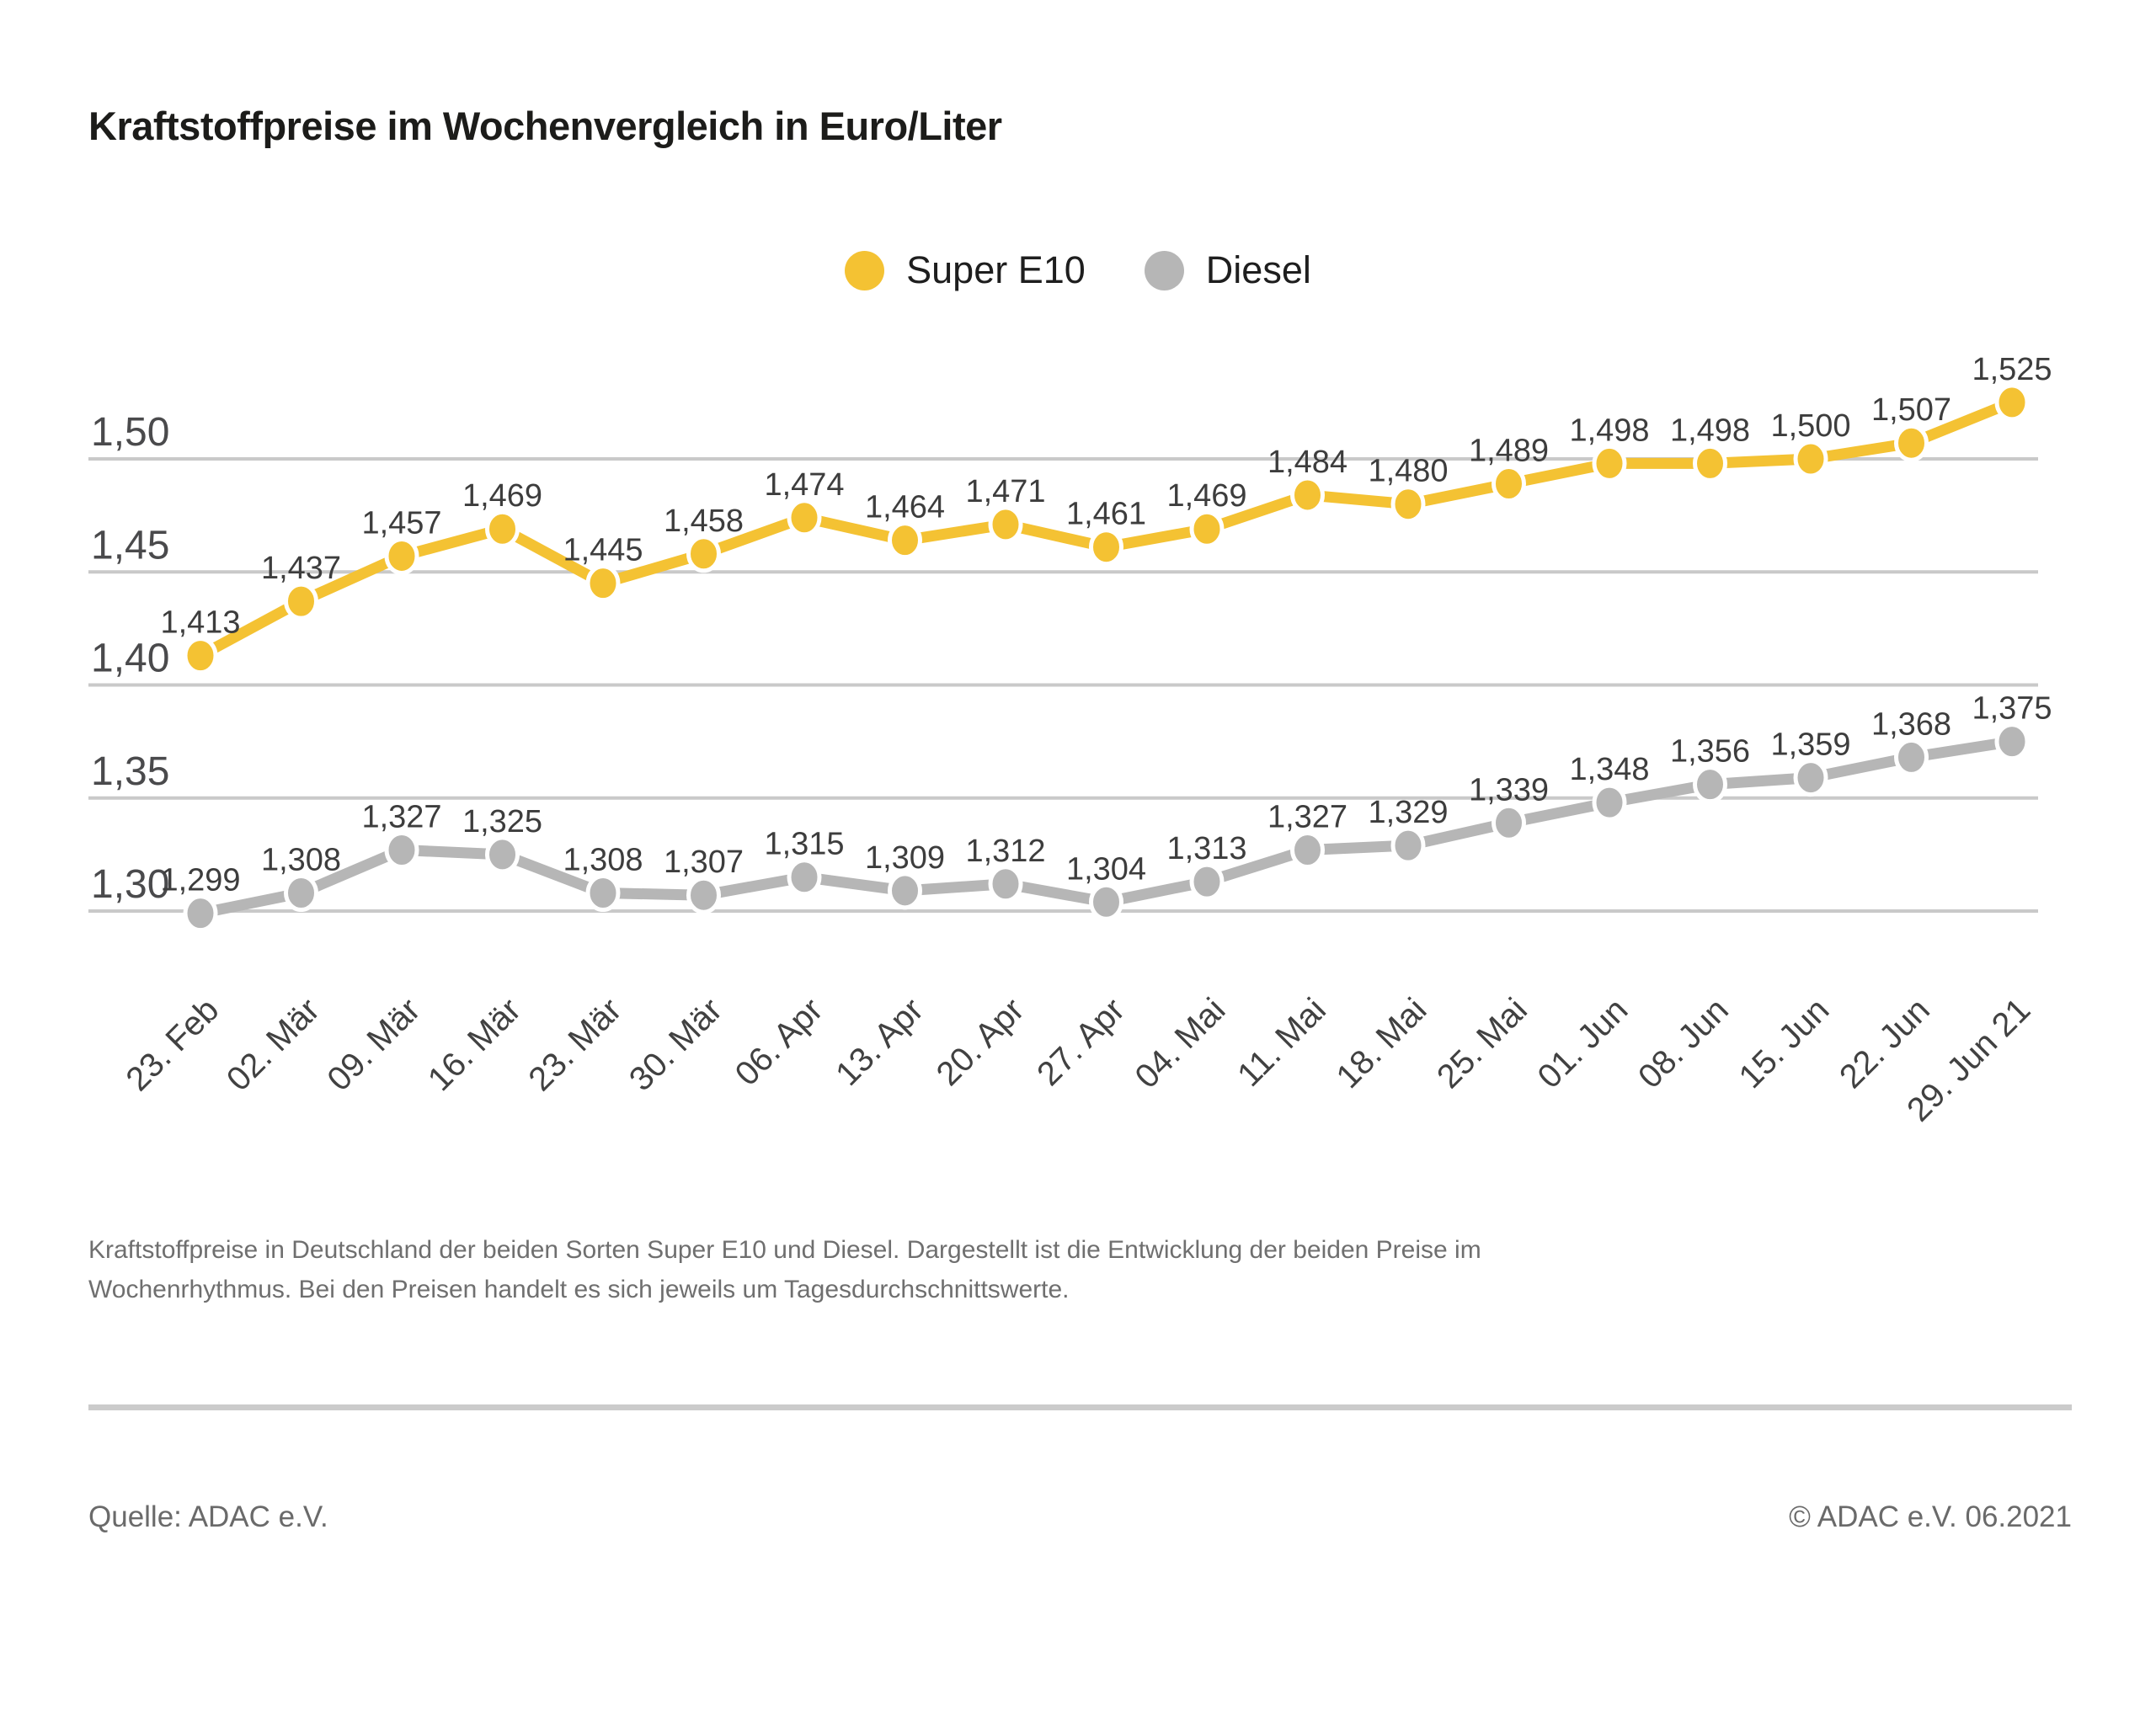  What do you see at coordinates (172, 1044) in the screenshot?
I see `x-axis-tick-label: 23. Feb` at bounding box center [172, 1044].